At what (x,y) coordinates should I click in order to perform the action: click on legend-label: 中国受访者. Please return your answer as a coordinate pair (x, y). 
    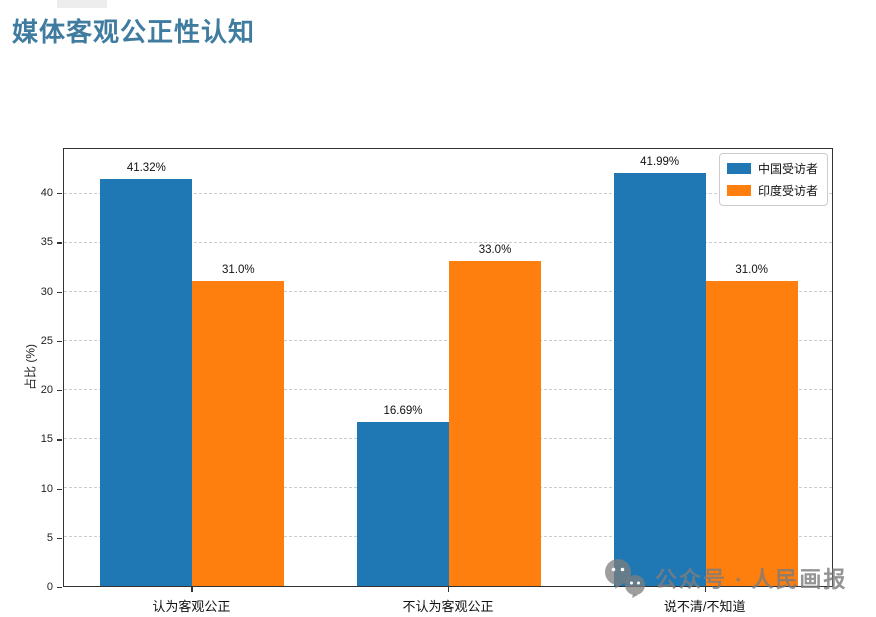
    Looking at the image, I should click on (787, 169).